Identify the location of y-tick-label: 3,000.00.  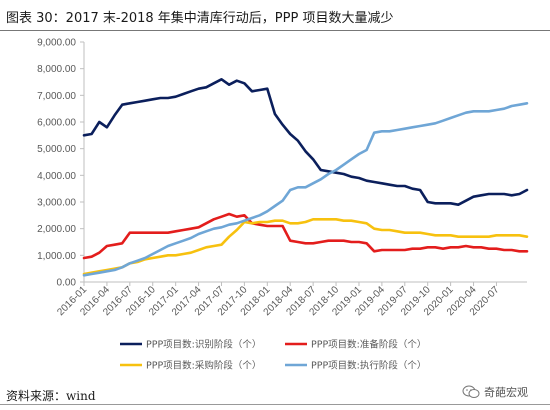
(56, 203).